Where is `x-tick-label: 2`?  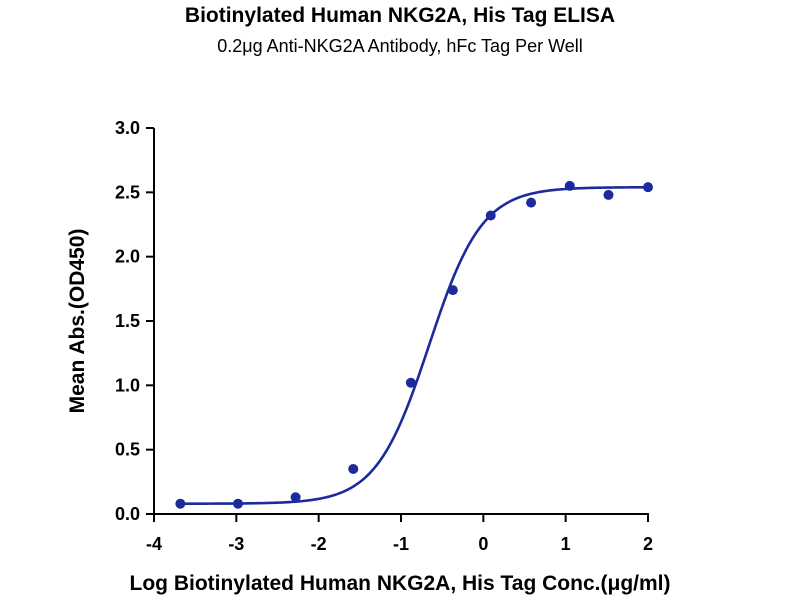 x-tick-label: 2 is located at coordinates (648, 544).